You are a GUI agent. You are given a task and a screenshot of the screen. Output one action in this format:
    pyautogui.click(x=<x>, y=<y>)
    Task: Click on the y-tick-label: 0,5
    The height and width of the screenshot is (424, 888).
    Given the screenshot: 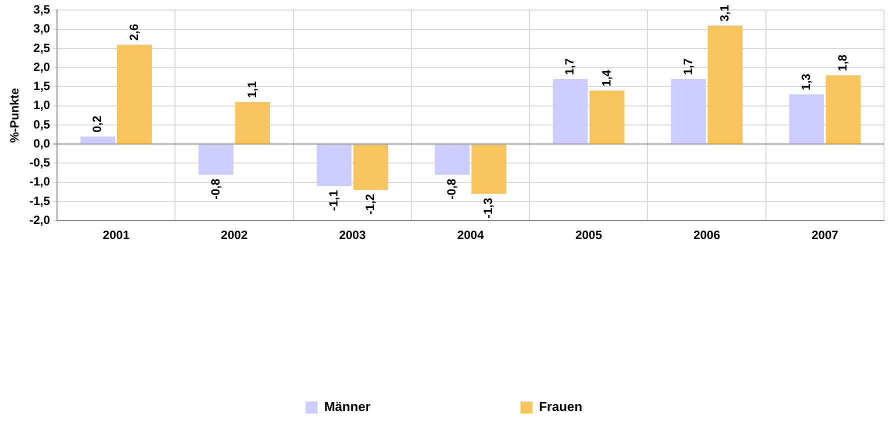 What is the action you would take?
    pyautogui.click(x=41, y=124)
    